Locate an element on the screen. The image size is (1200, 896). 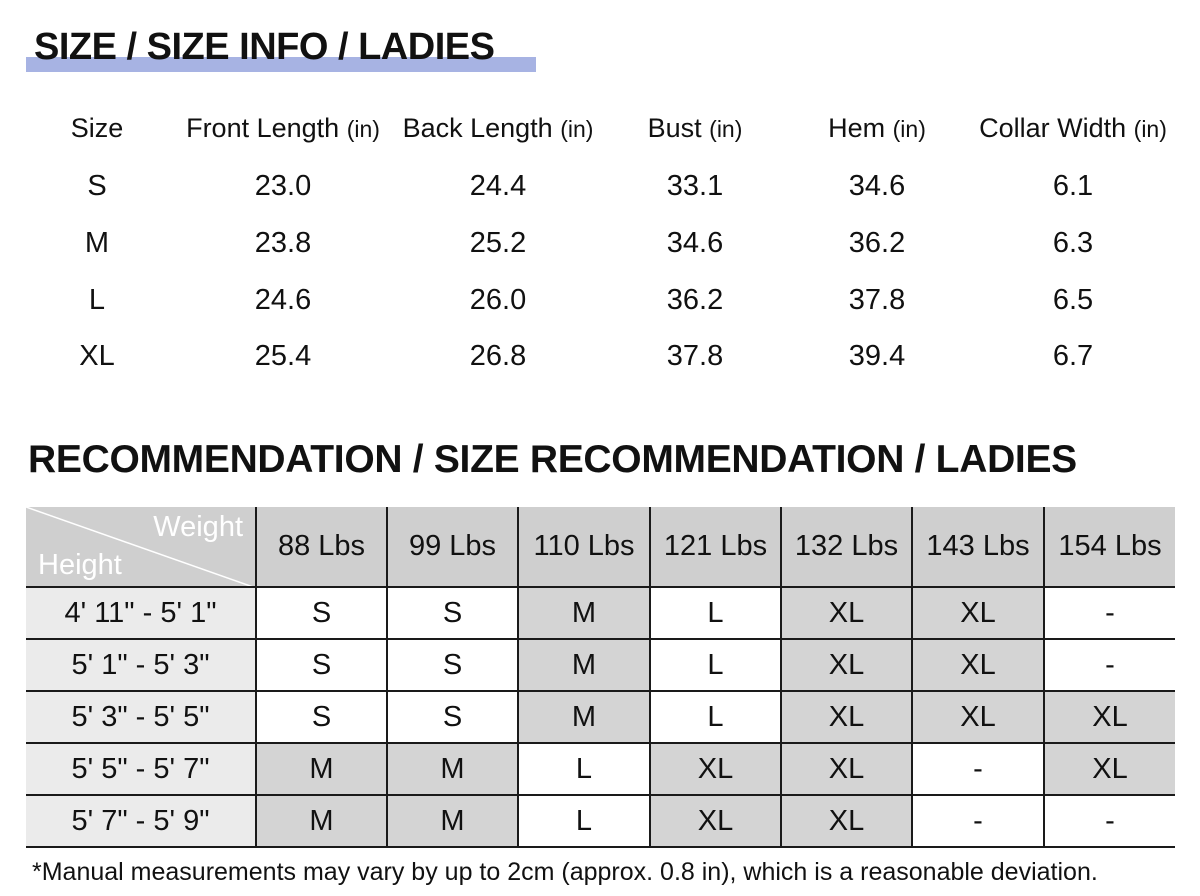
column-header: Bust (in) is located at coordinates (695, 128).